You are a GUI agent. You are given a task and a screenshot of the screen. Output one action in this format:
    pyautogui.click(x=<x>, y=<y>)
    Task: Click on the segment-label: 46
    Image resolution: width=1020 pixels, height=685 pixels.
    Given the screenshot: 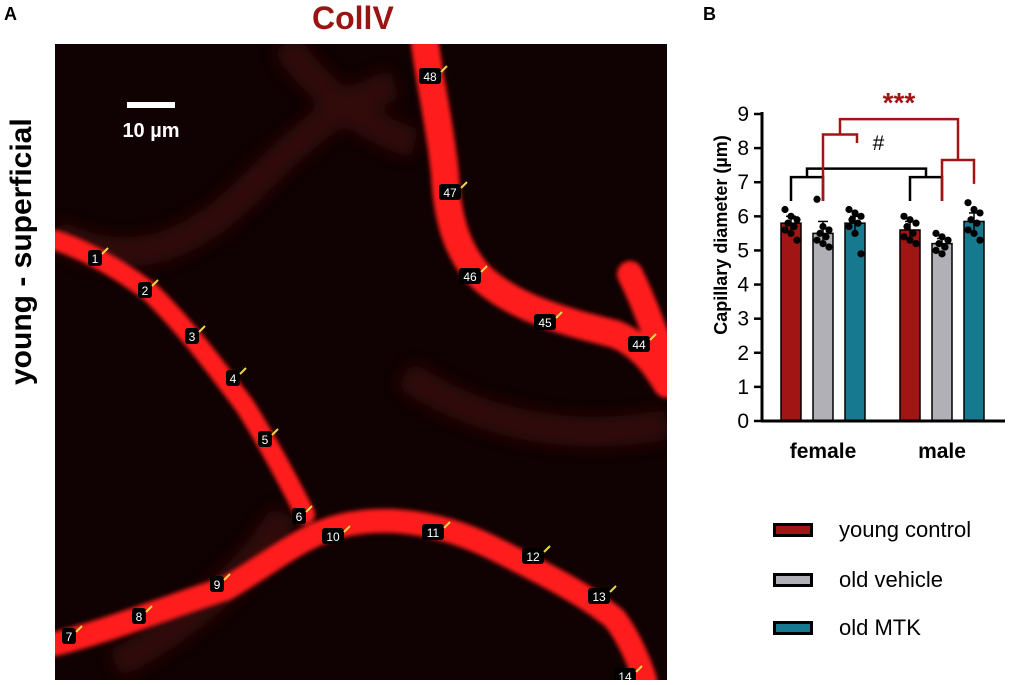 What is the action you would take?
    pyautogui.click(x=473, y=274)
    